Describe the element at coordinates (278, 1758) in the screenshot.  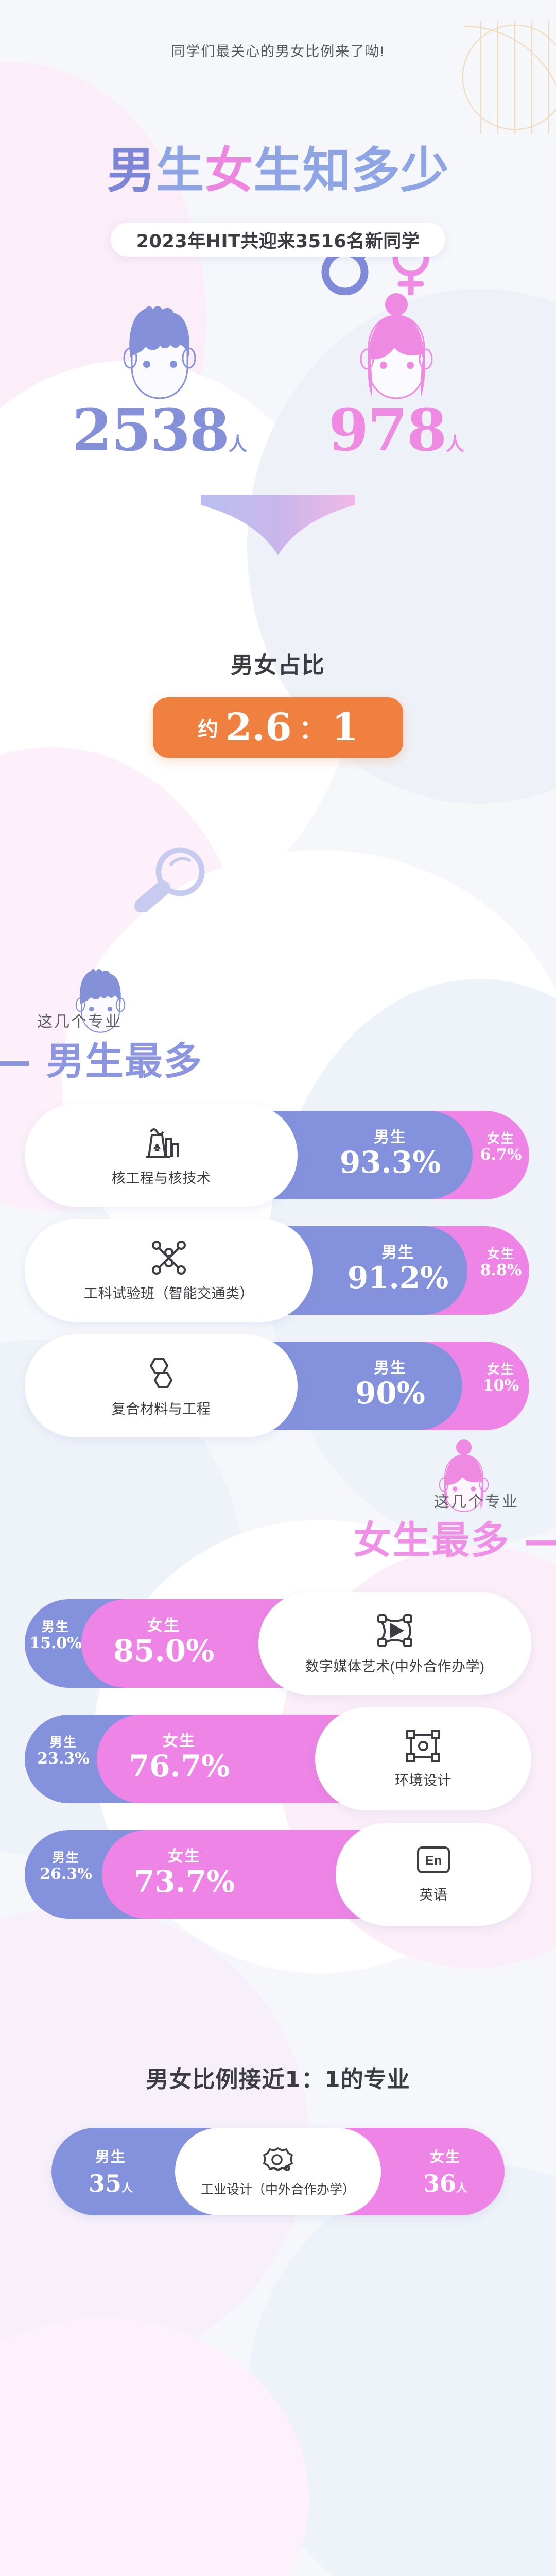
I see `table-row: 环境设计 男生 23.3% 女生 76.7%` at that location.